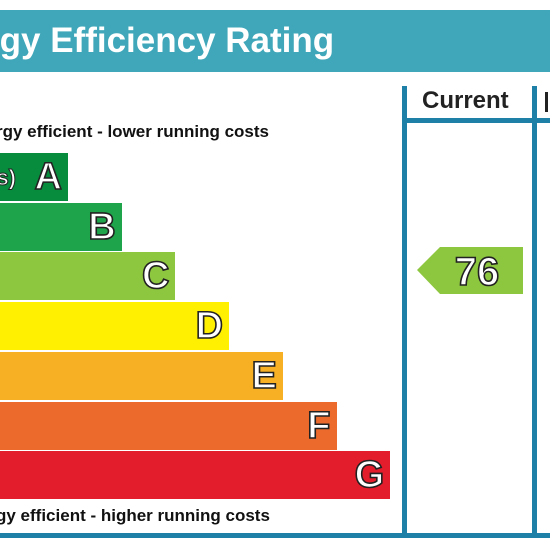  Describe the element at coordinates (465, 100) in the screenshot. I see `column-header-current: Current` at that location.